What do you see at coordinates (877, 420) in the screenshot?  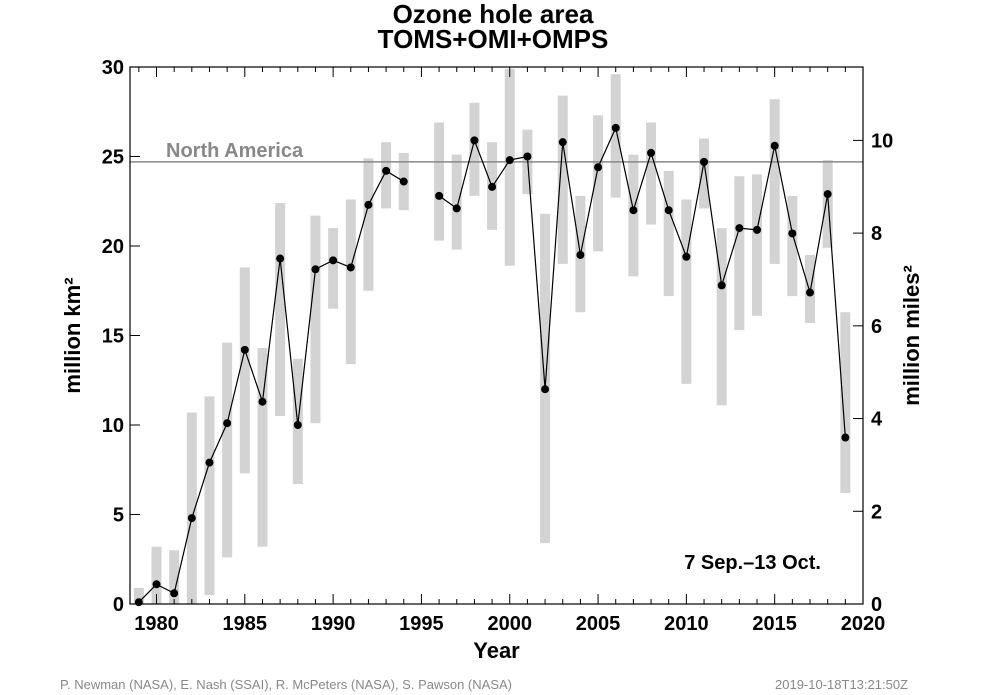 I see `y2-tick-label: 4` at bounding box center [877, 420].